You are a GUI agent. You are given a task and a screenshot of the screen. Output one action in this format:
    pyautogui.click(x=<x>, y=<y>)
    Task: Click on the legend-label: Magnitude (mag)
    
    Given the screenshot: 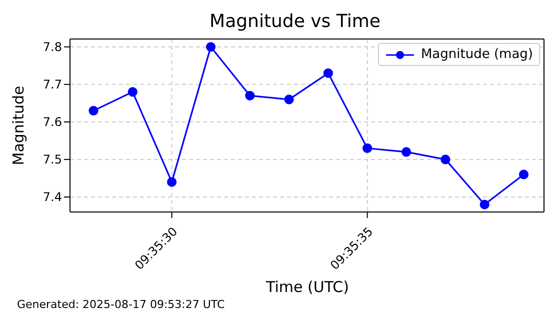 What is the action you would take?
    pyautogui.click(x=476, y=54)
    